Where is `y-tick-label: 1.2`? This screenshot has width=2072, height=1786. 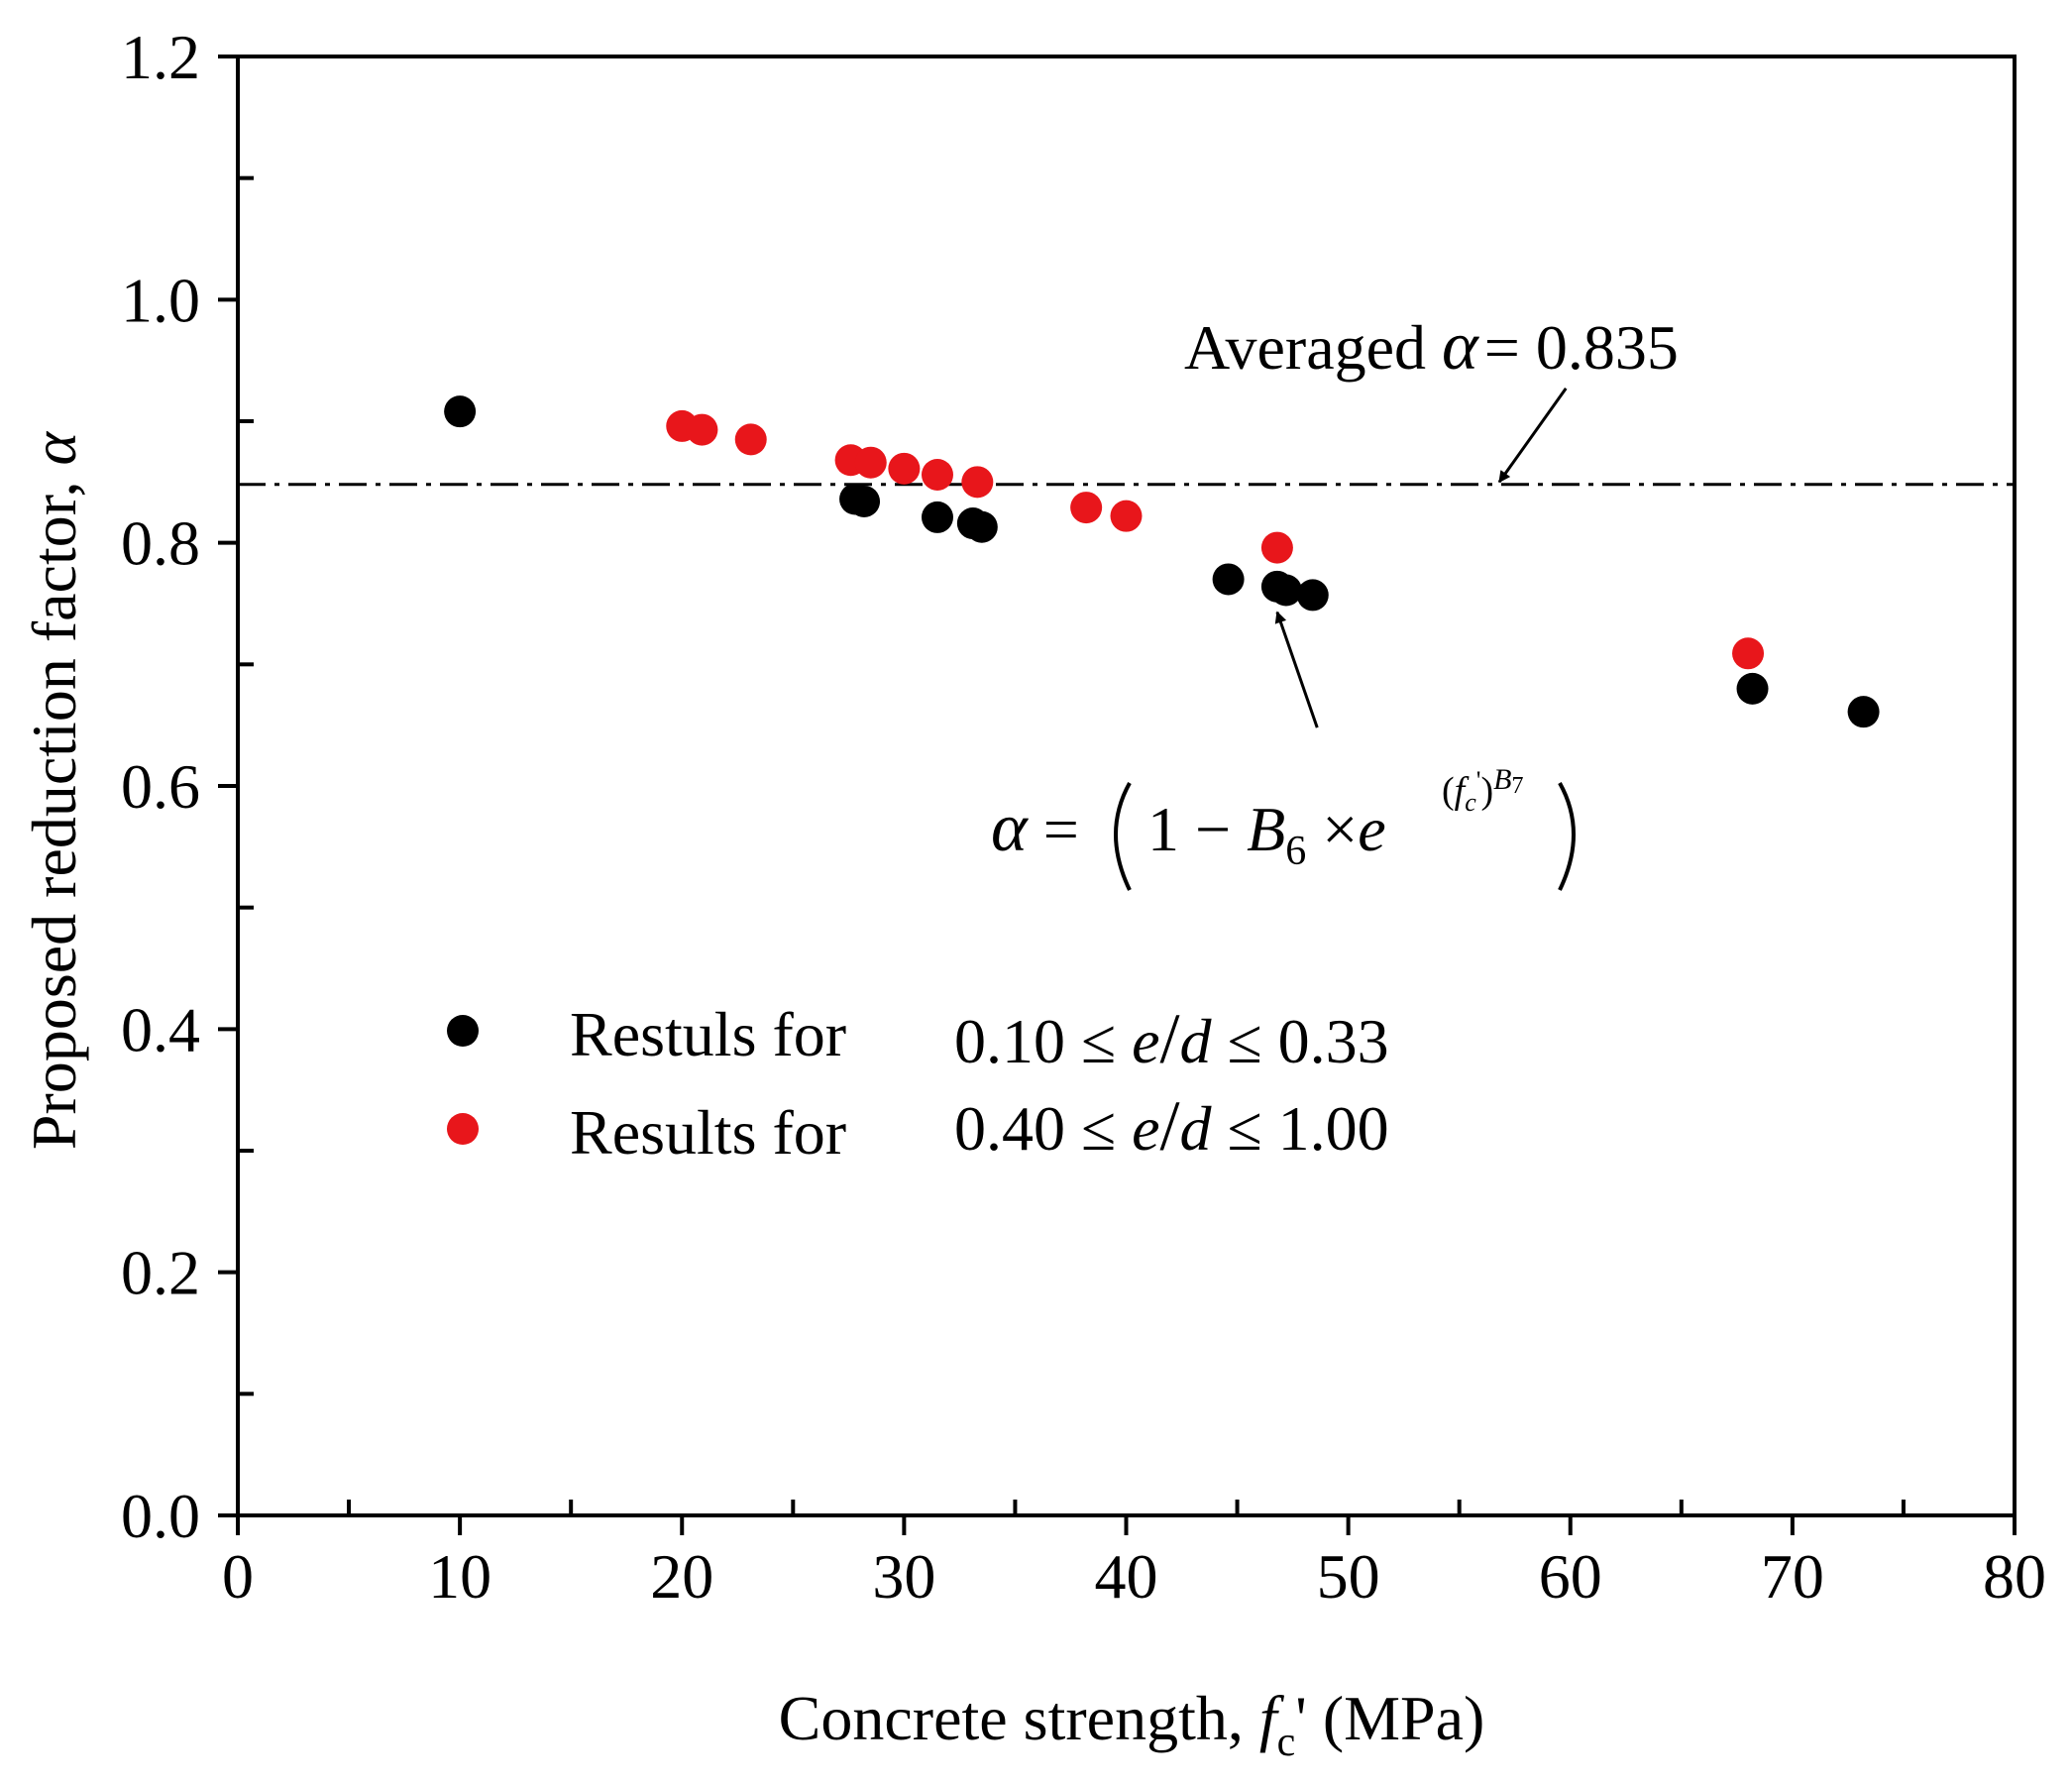
y-tick-label: 1.2 is located at coordinates (161, 57).